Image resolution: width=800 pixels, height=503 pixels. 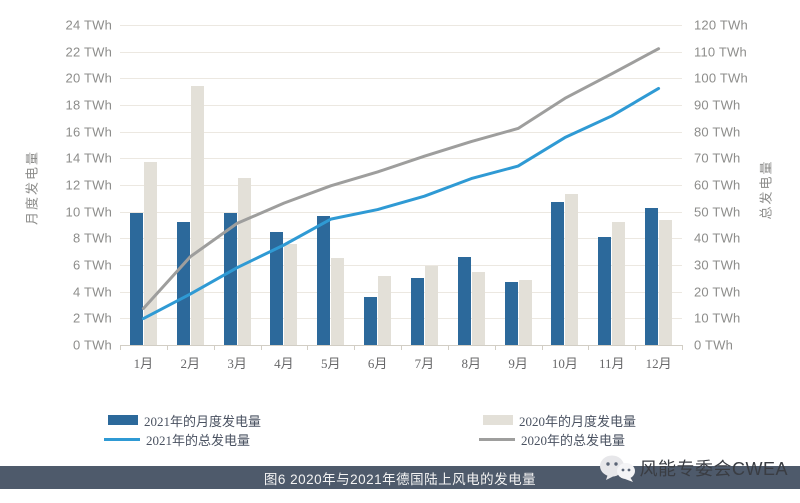 I want to click on left-axis-tick: 8 TWh, so click(x=92, y=238).